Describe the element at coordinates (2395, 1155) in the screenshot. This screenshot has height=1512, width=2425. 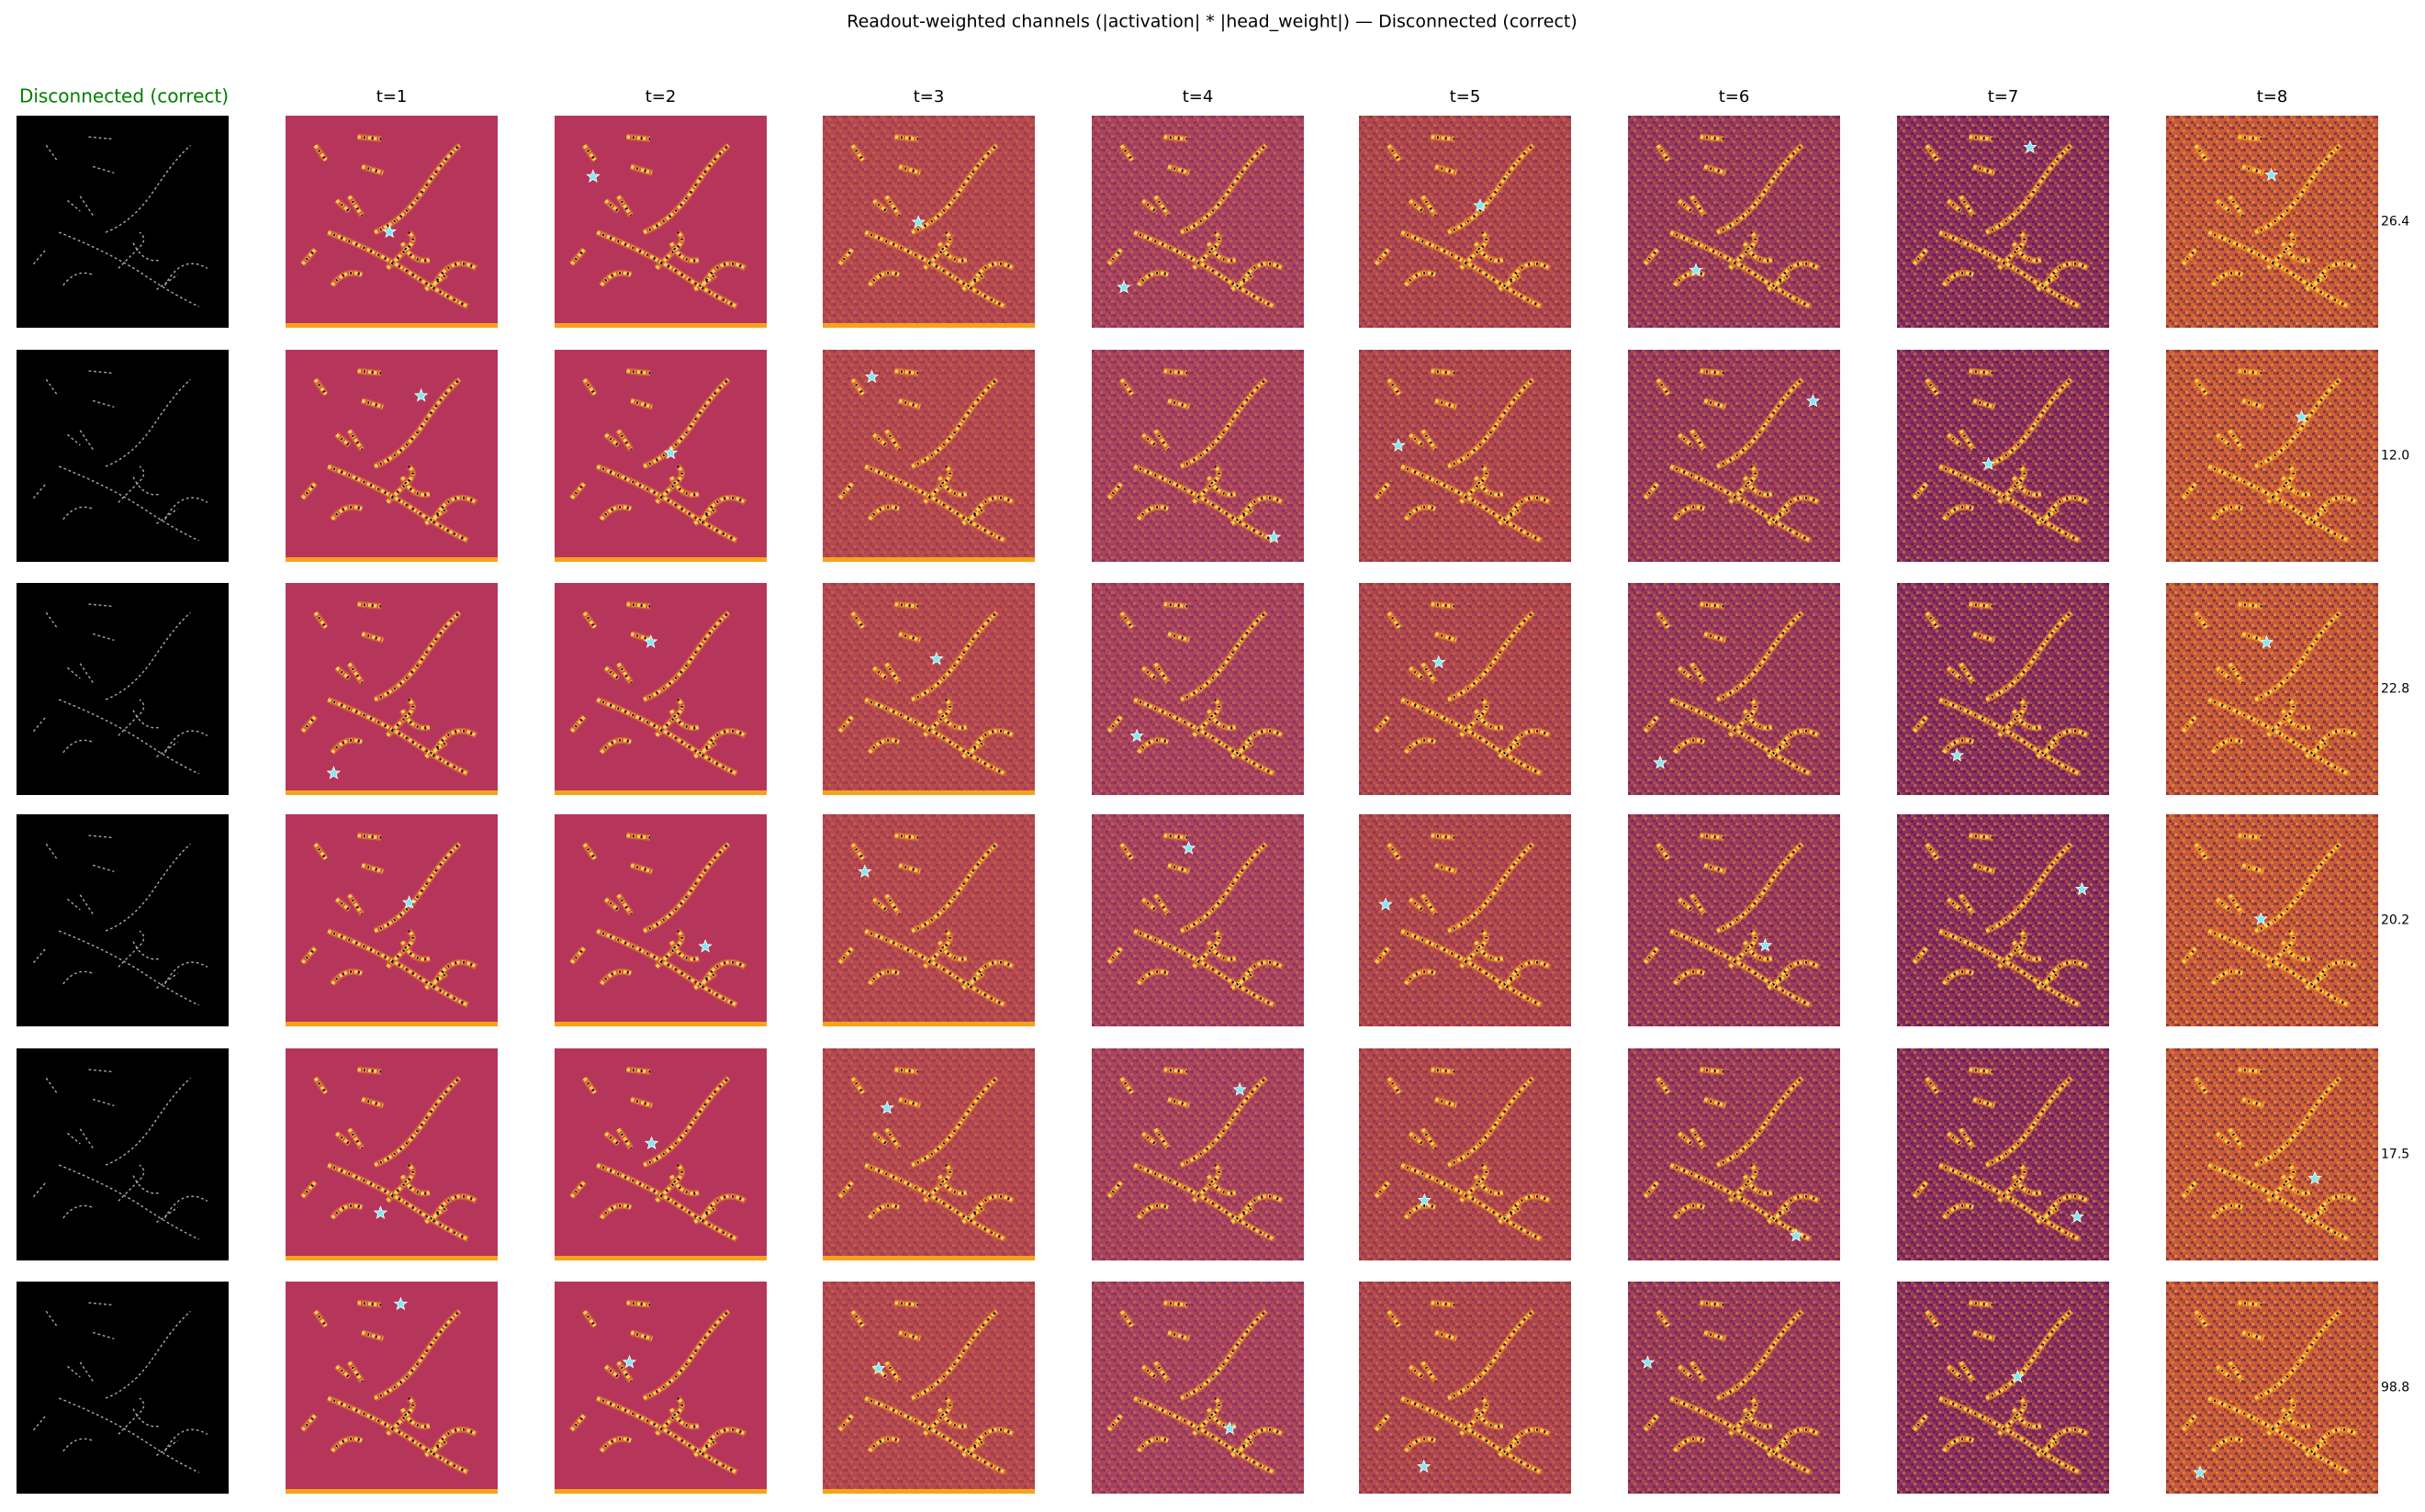
I see `row-label: 17.5` at that location.